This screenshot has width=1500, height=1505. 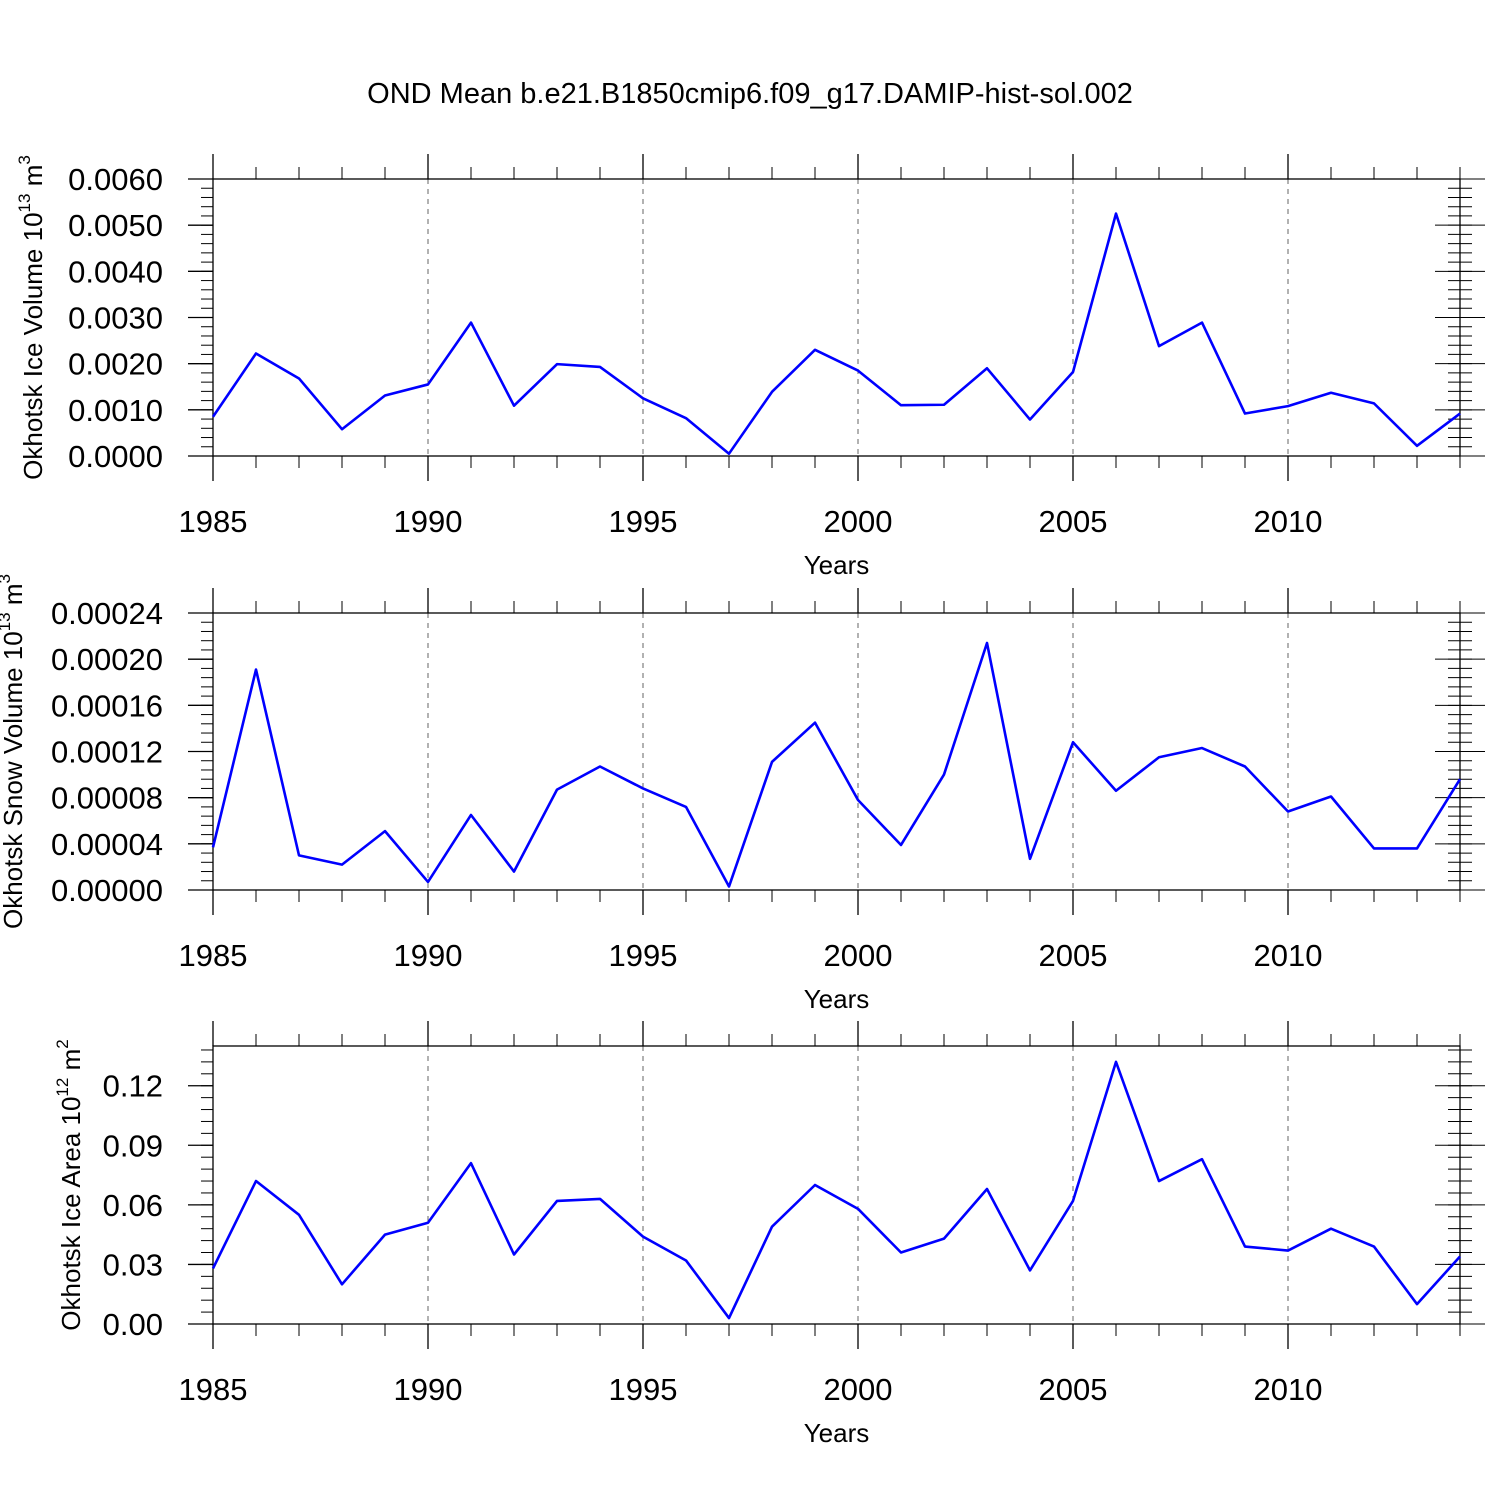 I want to click on y-tick-label: 0.0060, so click(x=115, y=179).